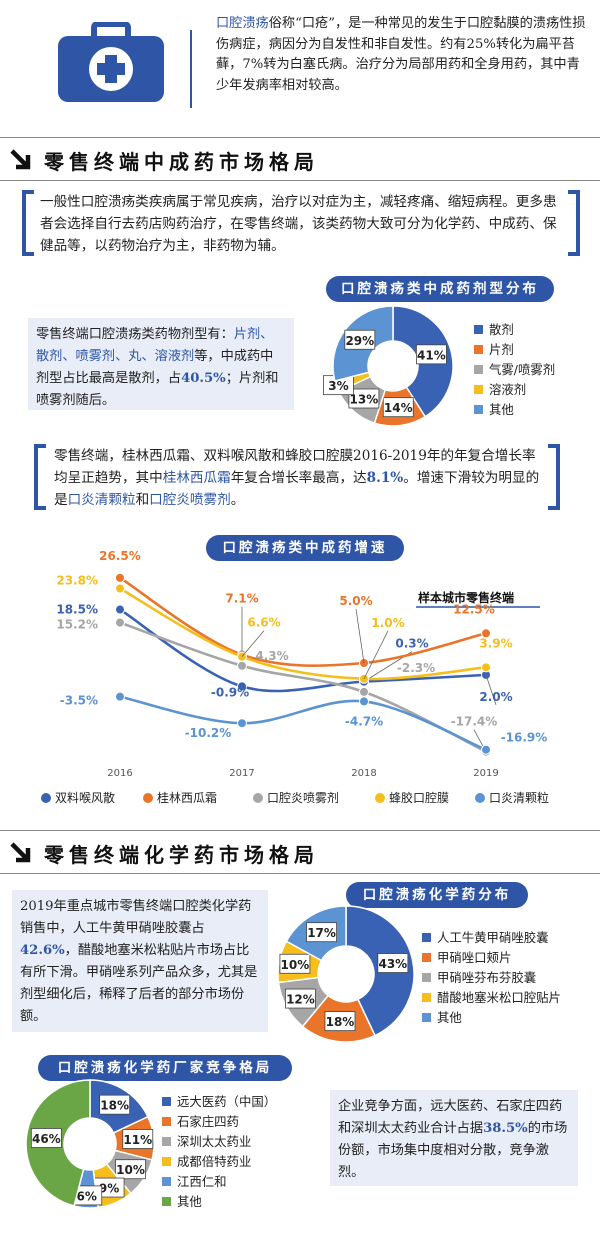  Describe the element at coordinates (77, 625) in the screenshot. I see `data-label: 15.2%` at that location.